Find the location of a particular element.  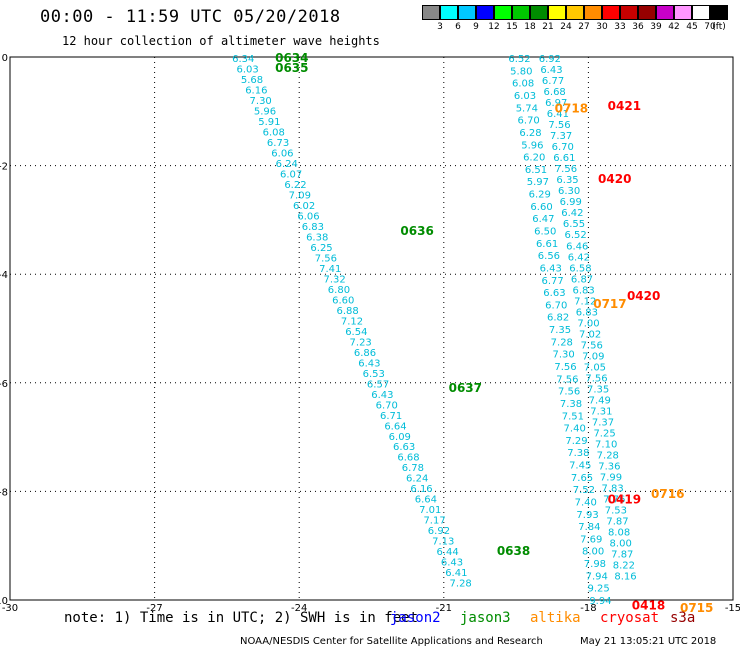

swh-value-track-a: 6.29 is located at coordinates (540, 195).